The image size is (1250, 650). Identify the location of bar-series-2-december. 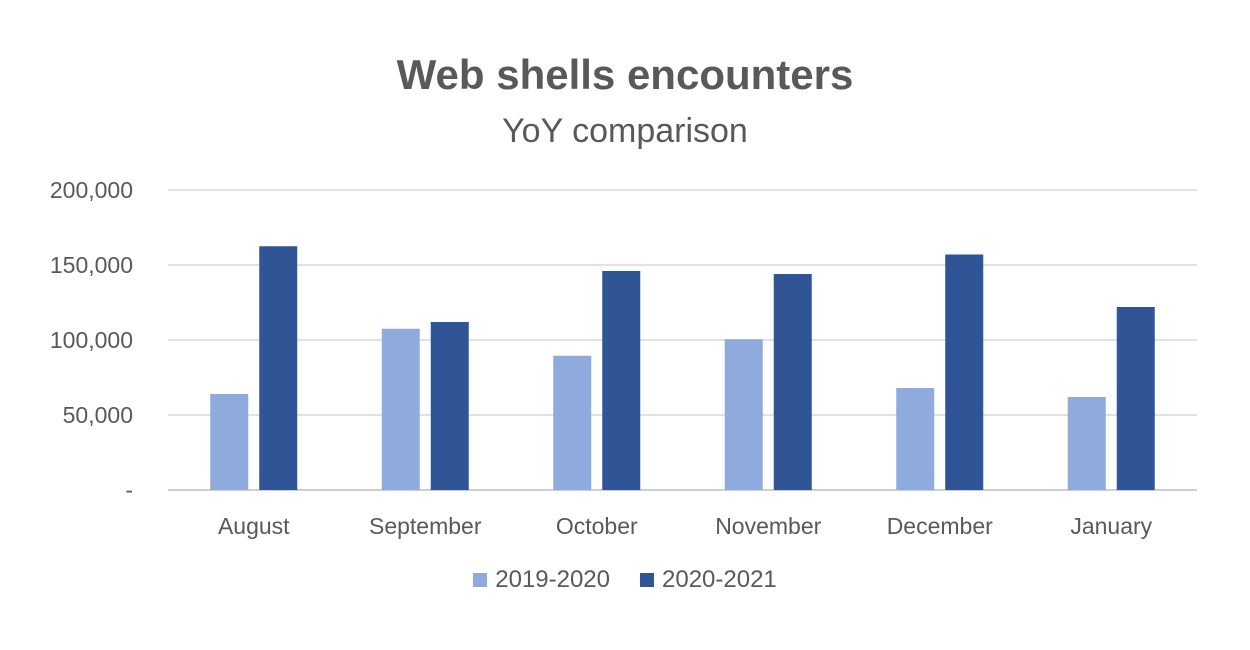
(964, 372).